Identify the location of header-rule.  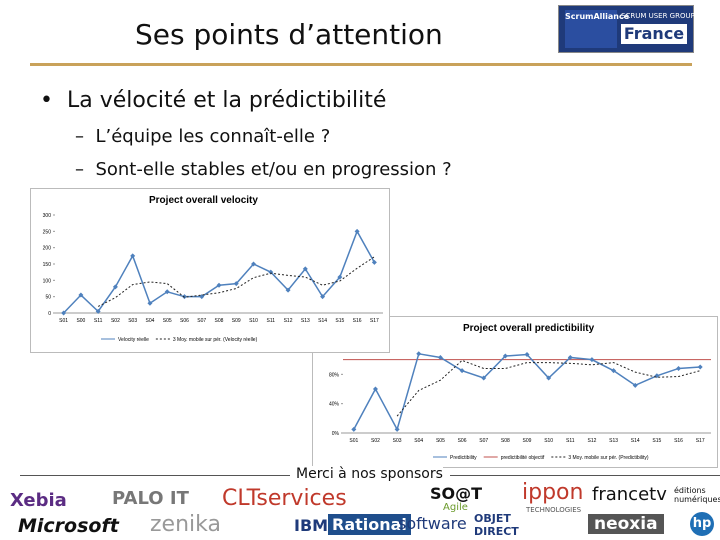
(361, 64).